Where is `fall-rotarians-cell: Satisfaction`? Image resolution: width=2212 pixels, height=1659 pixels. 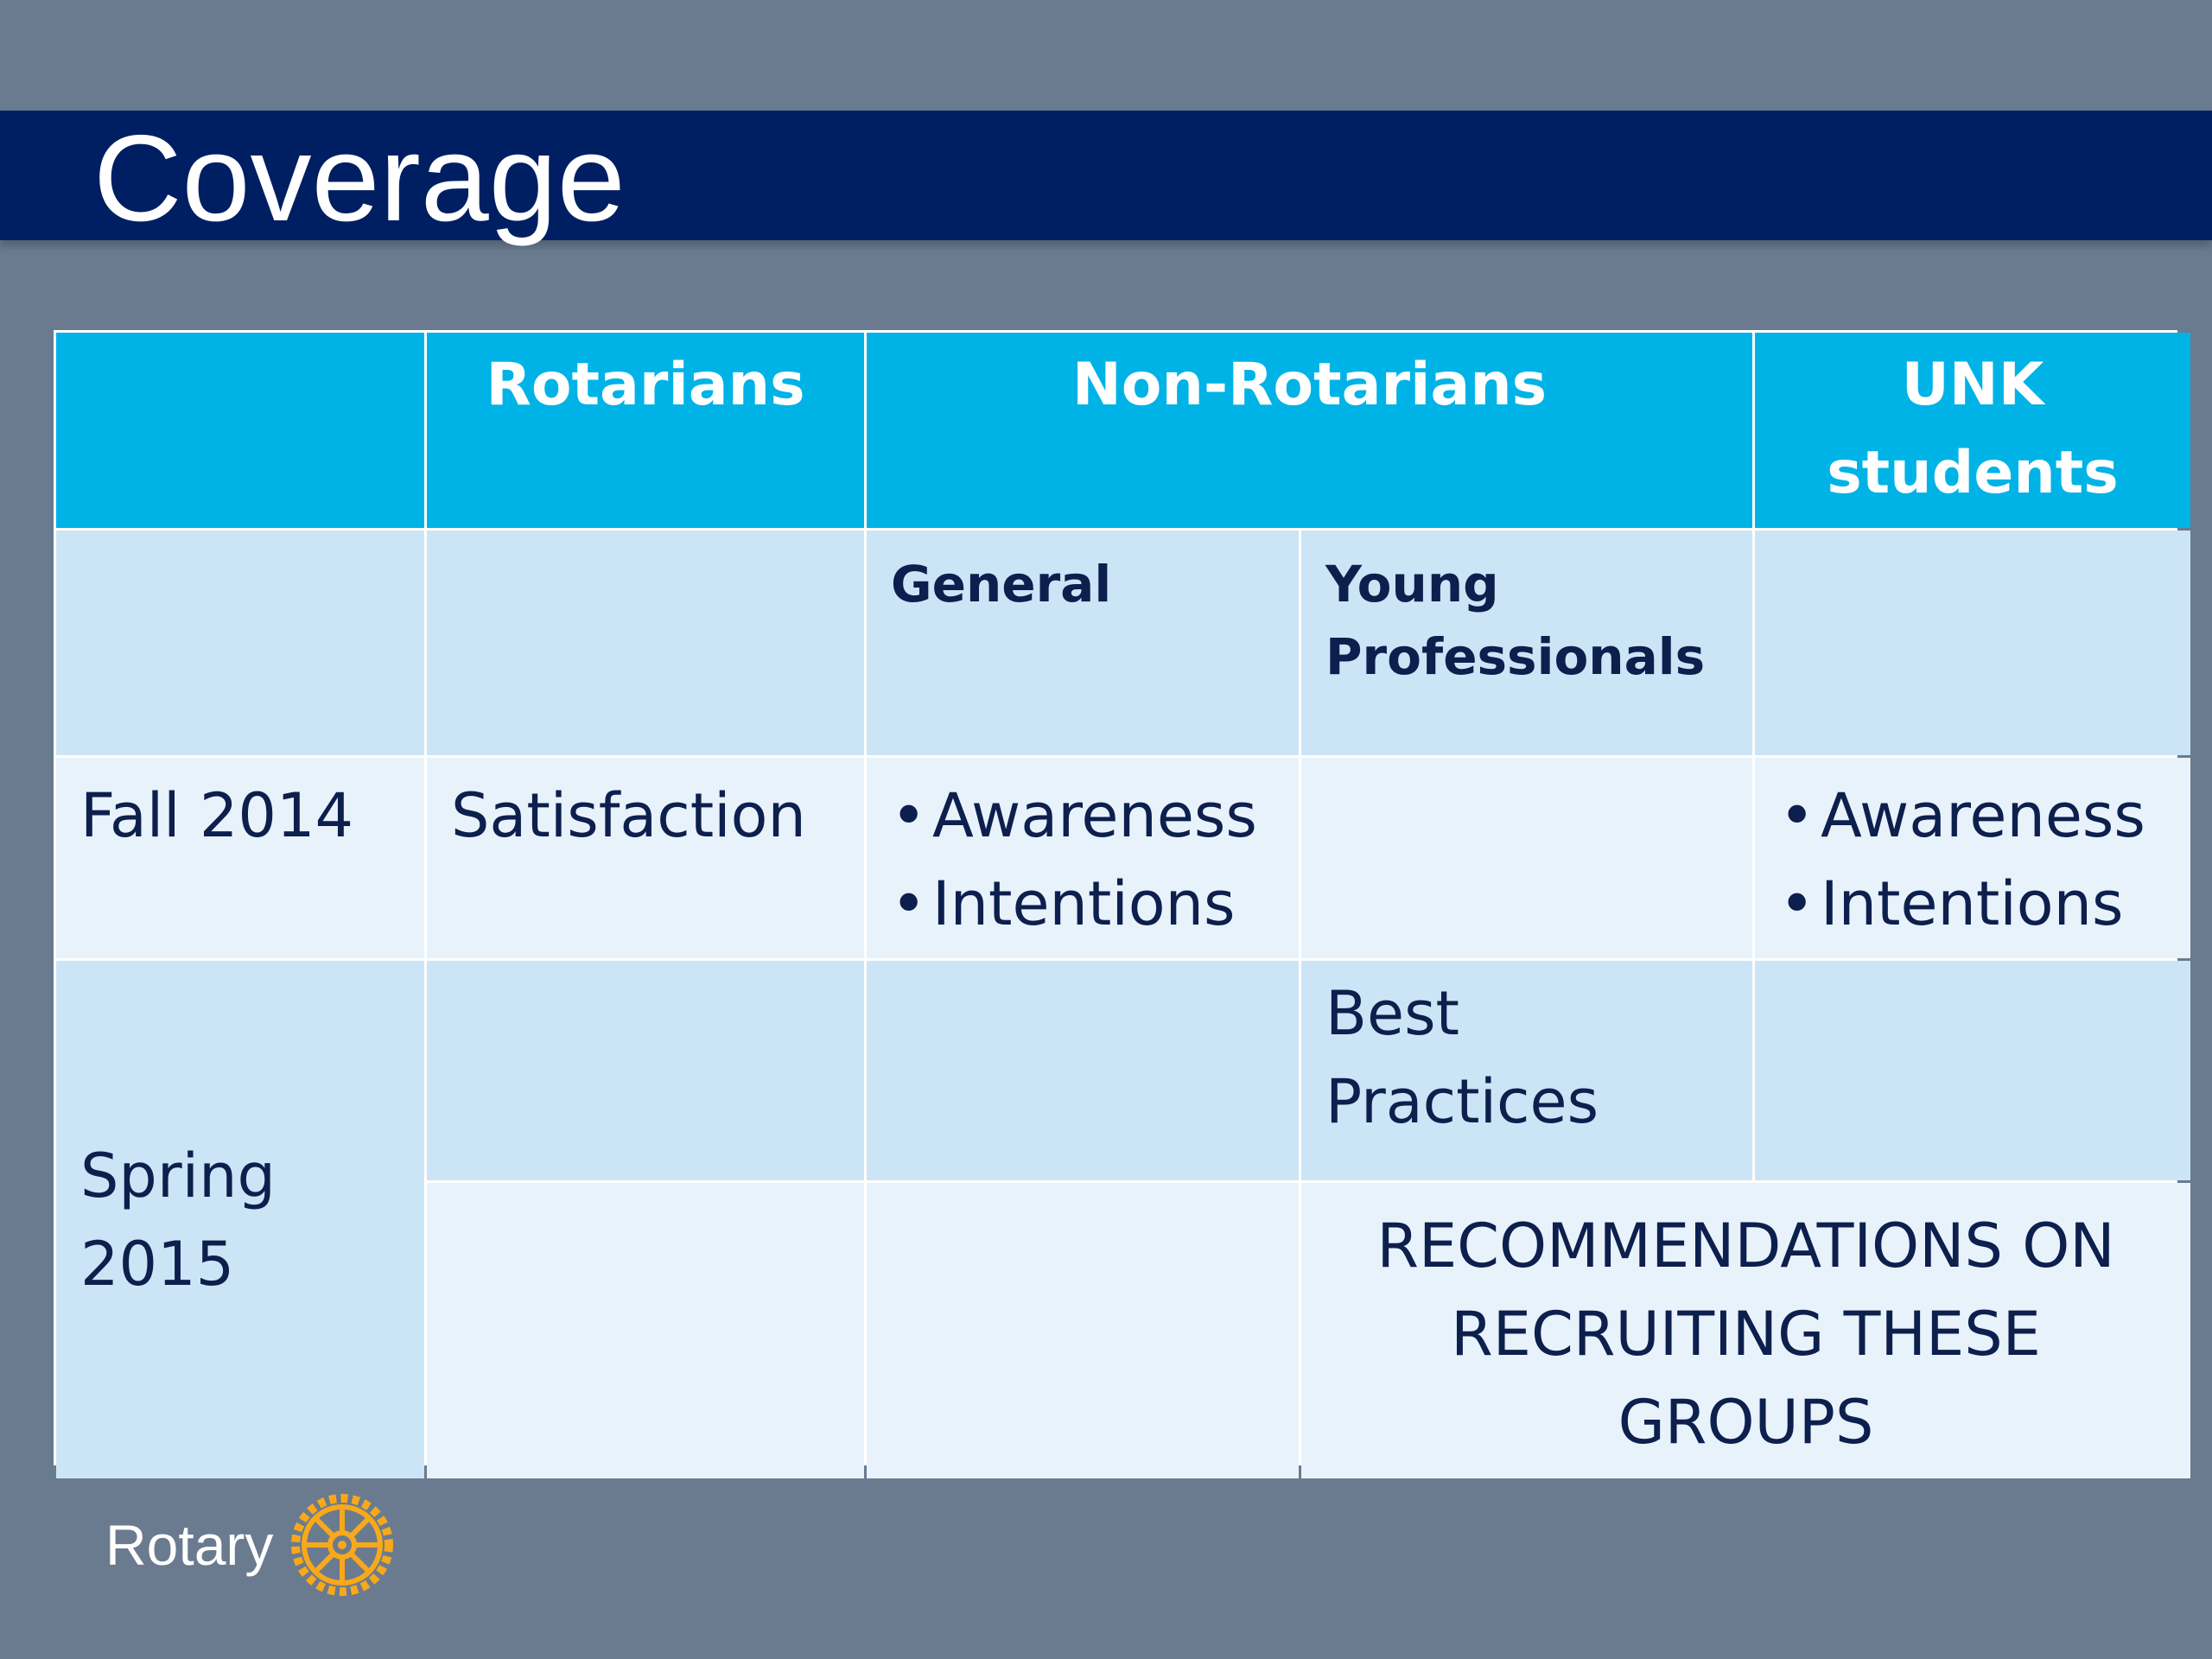 fall-rotarians-cell: Satisfaction is located at coordinates (645, 858).